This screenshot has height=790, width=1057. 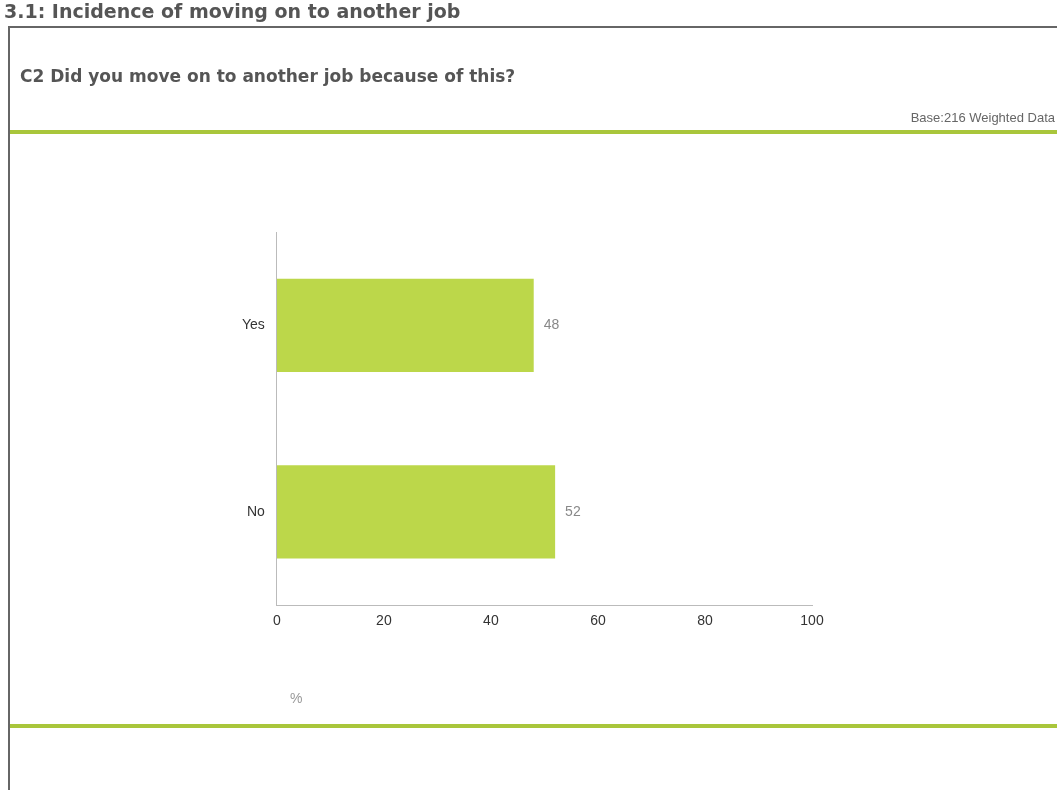 What do you see at coordinates (491, 620) in the screenshot?
I see `x-tick-label: 40` at bounding box center [491, 620].